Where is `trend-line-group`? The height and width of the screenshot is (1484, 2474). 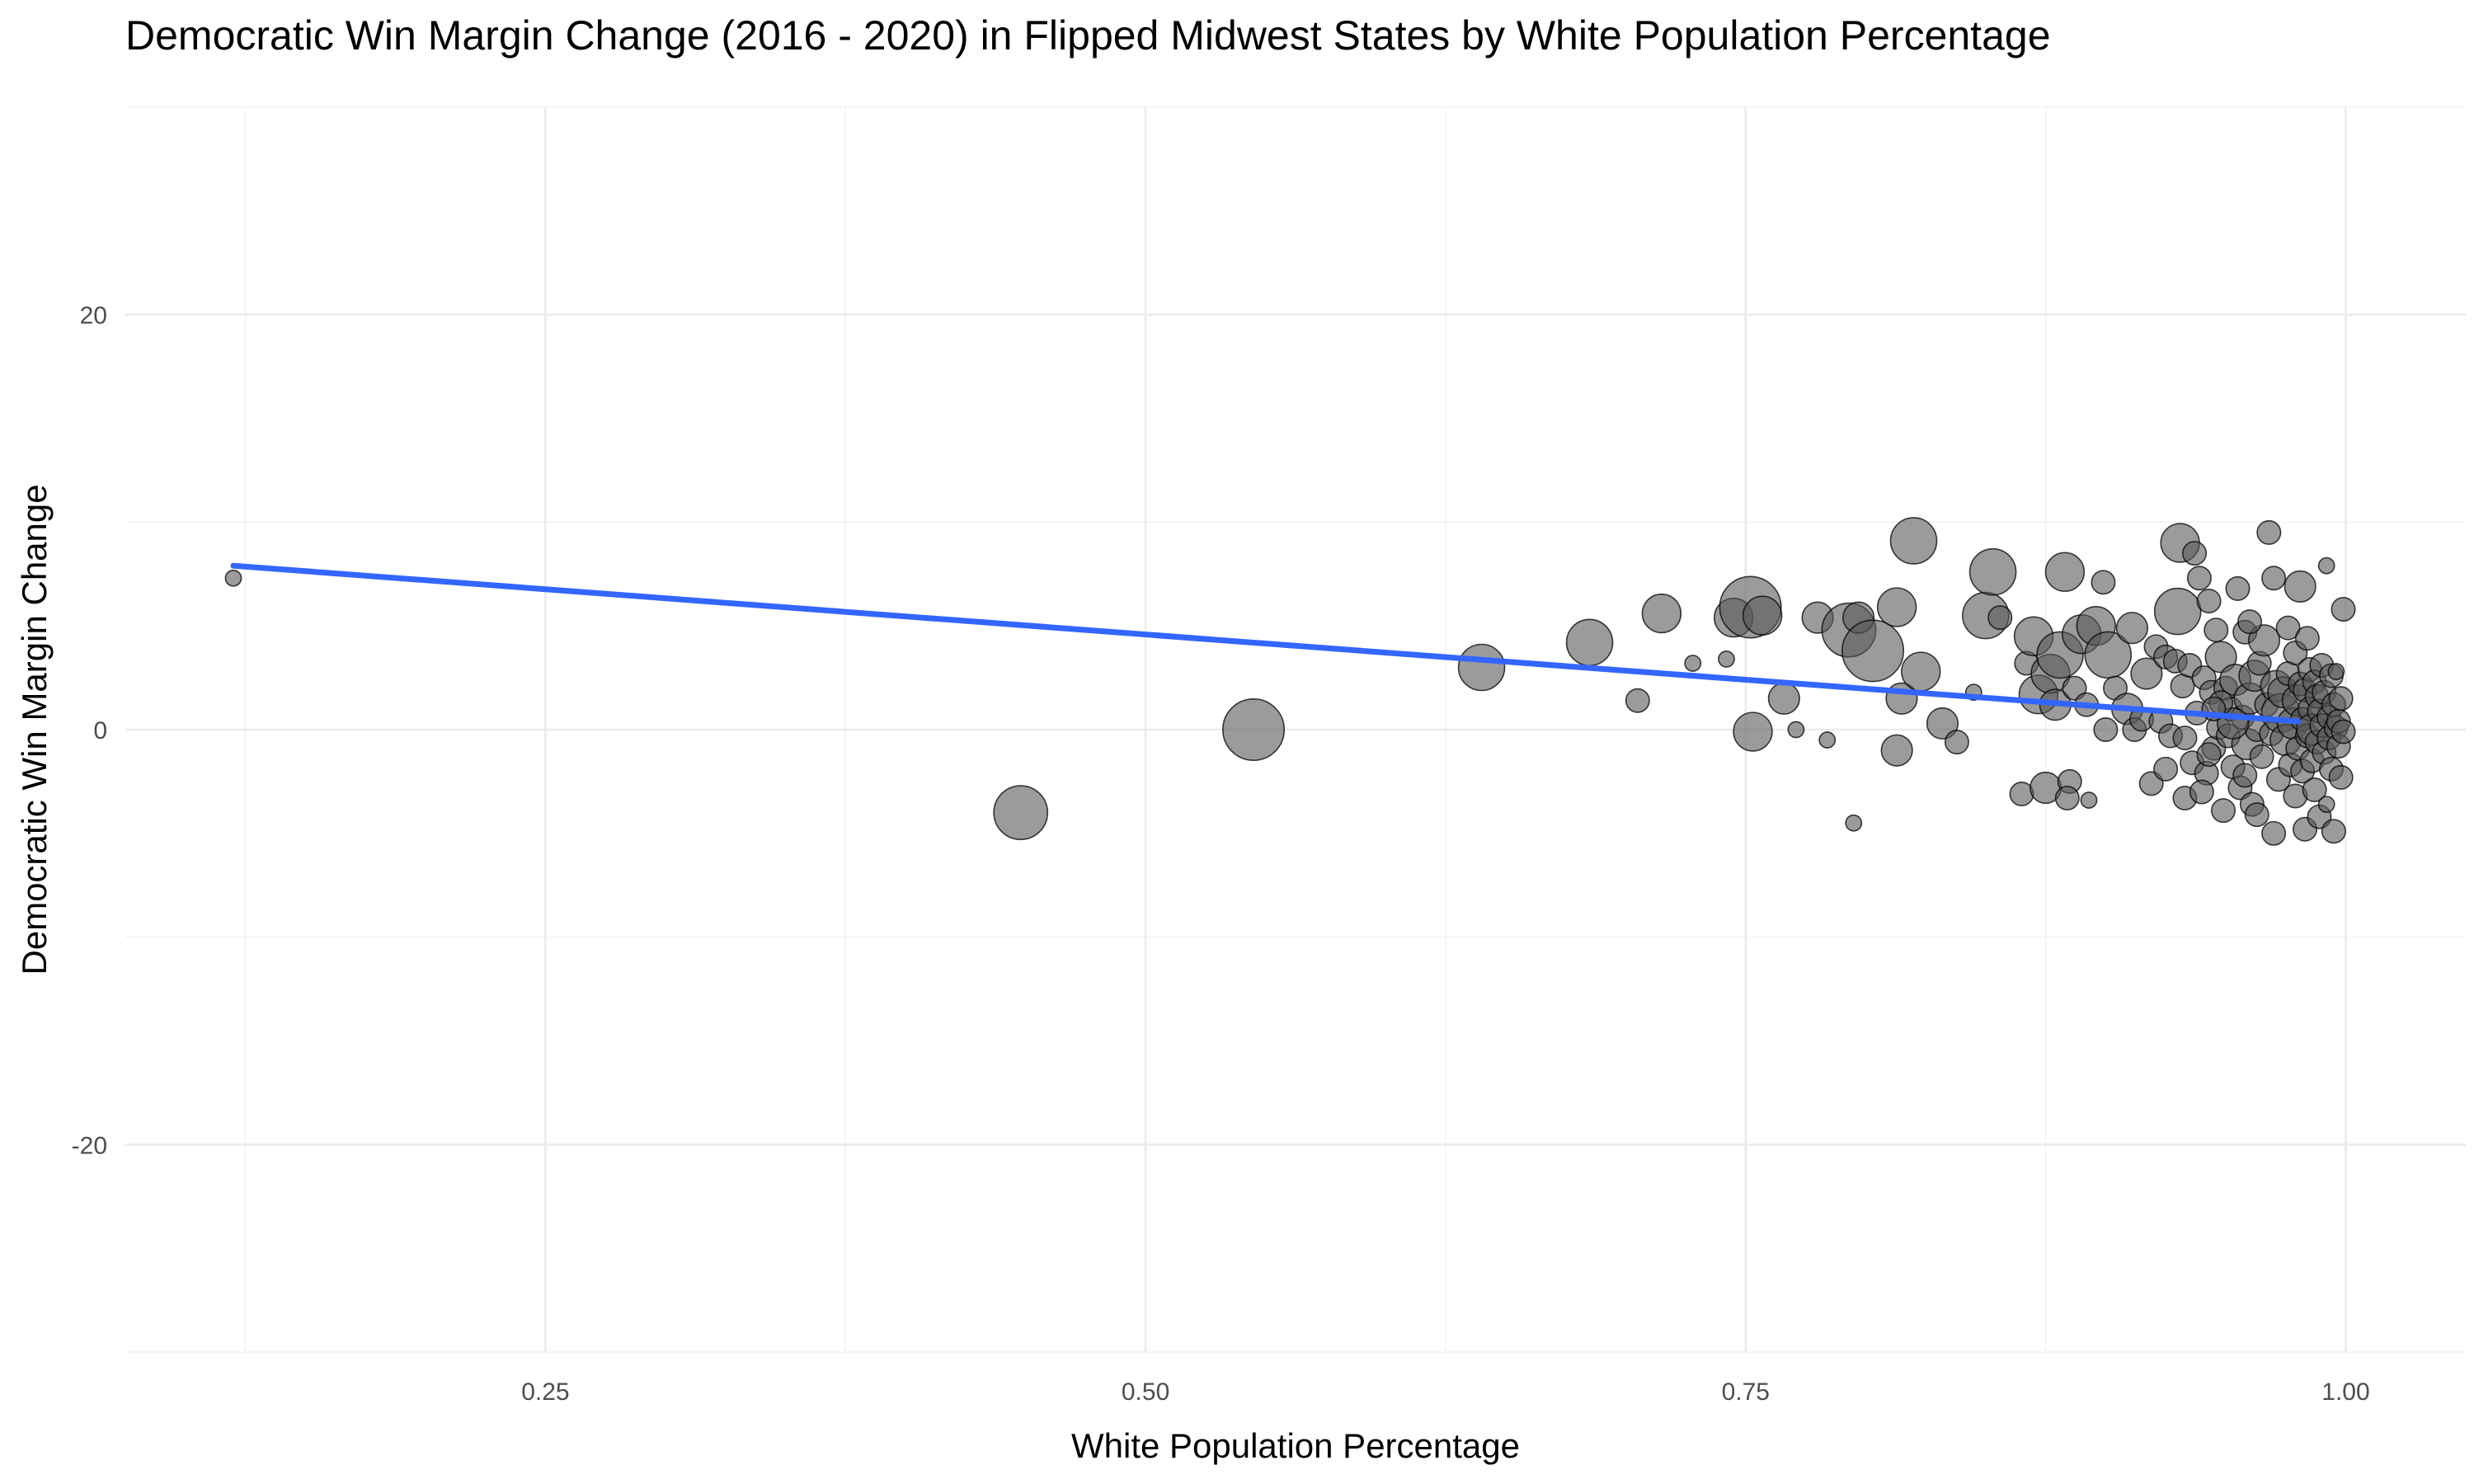 trend-line-group is located at coordinates (1265, 643).